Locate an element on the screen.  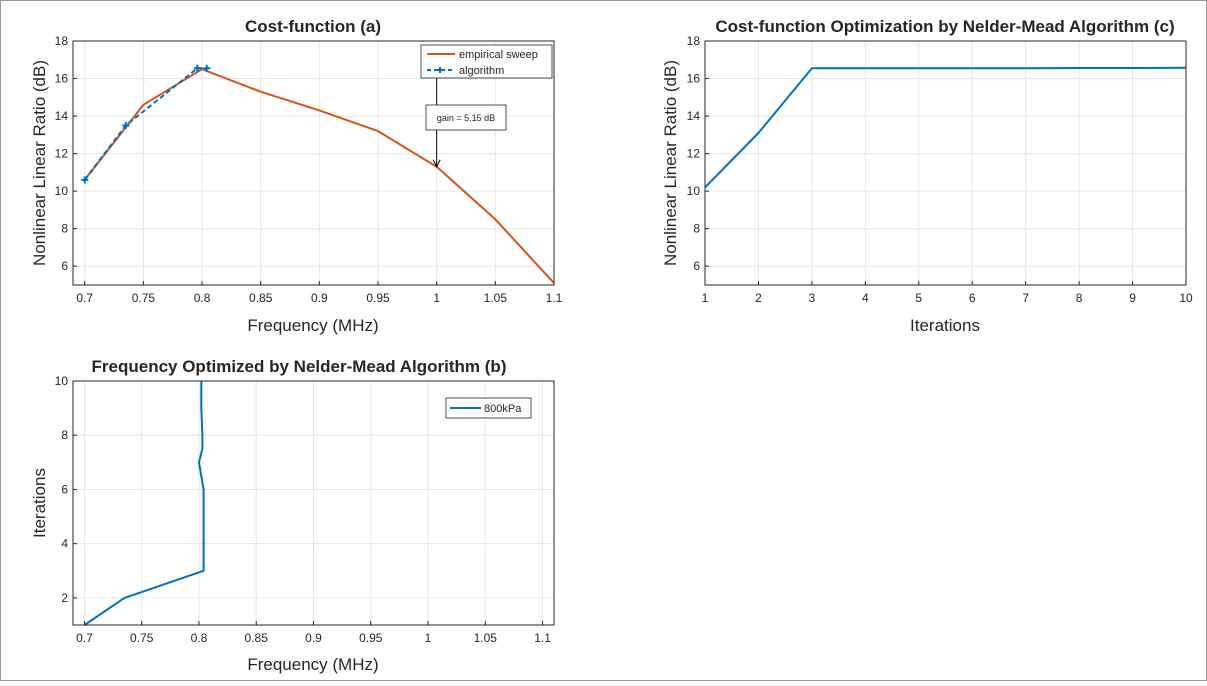
plot-b-xtick-label: 0.95 is located at coordinates (371, 638).